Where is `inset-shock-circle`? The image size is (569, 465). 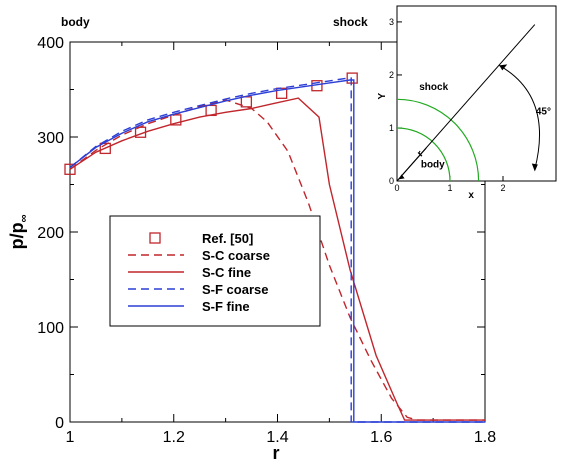
inset-shock-circle is located at coordinates (438, 140).